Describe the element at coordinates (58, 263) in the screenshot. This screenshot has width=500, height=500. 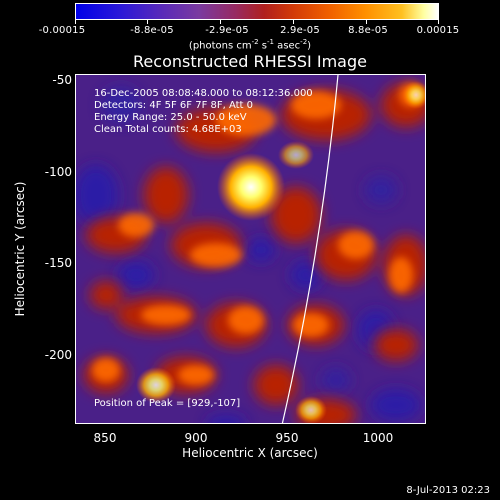
I see `y-tick-label: -150` at that location.